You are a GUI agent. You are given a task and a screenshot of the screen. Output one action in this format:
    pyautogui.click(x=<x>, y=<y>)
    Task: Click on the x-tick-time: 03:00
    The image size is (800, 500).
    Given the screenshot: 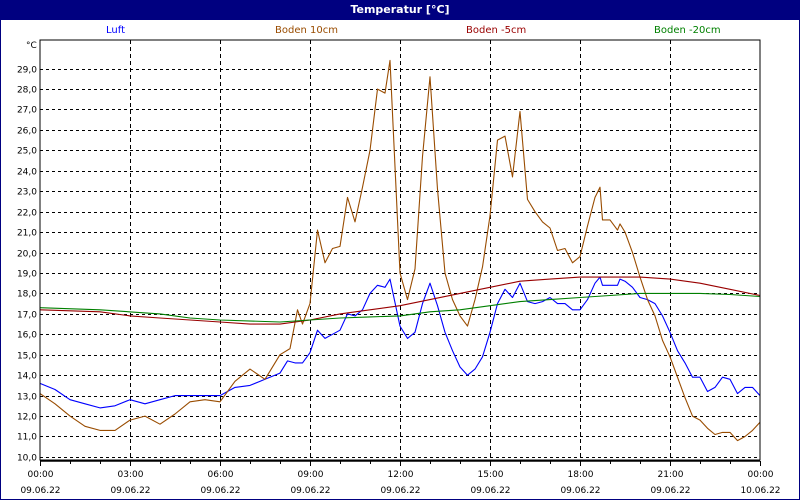 What is the action you would take?
    pyautogui.click(x=131, y=475)
    